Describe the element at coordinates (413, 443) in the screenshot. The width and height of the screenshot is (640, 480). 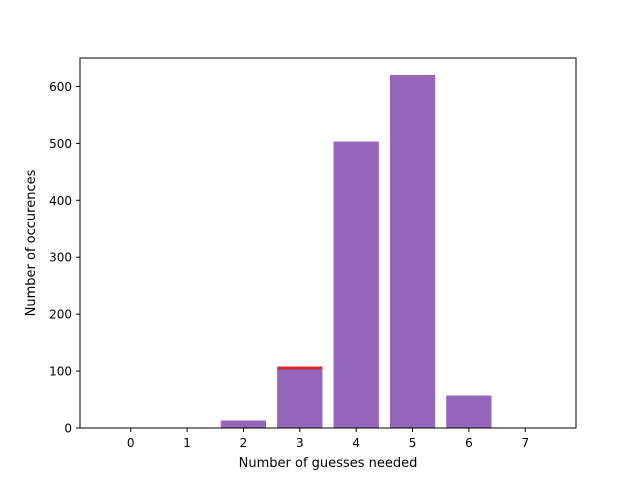
I see `x-tick-label: 5` at that location.